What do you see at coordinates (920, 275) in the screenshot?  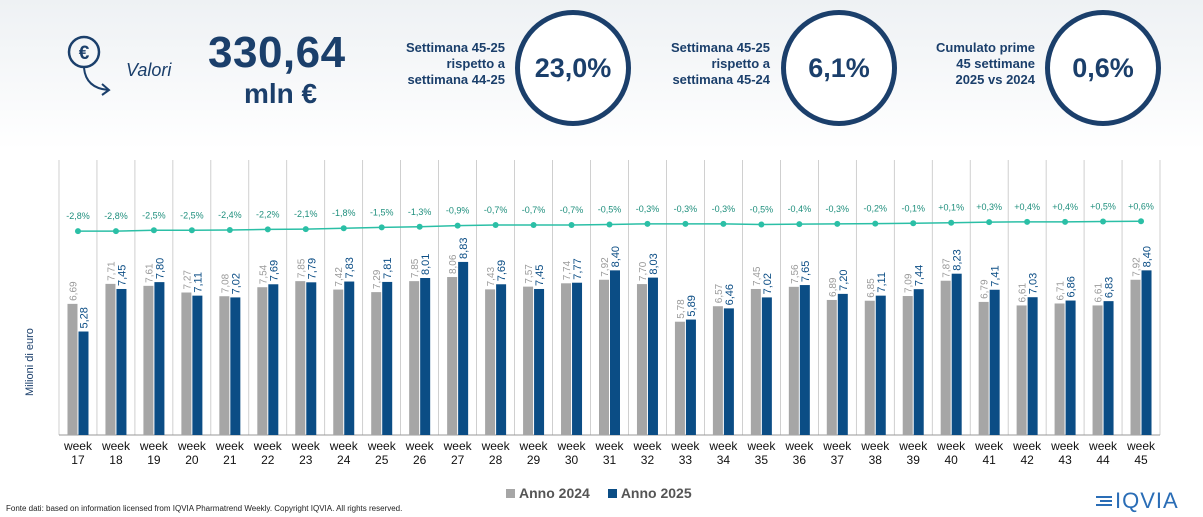 I see `data-label-anno-2025: 7,44` at bounding box center [920, 275].